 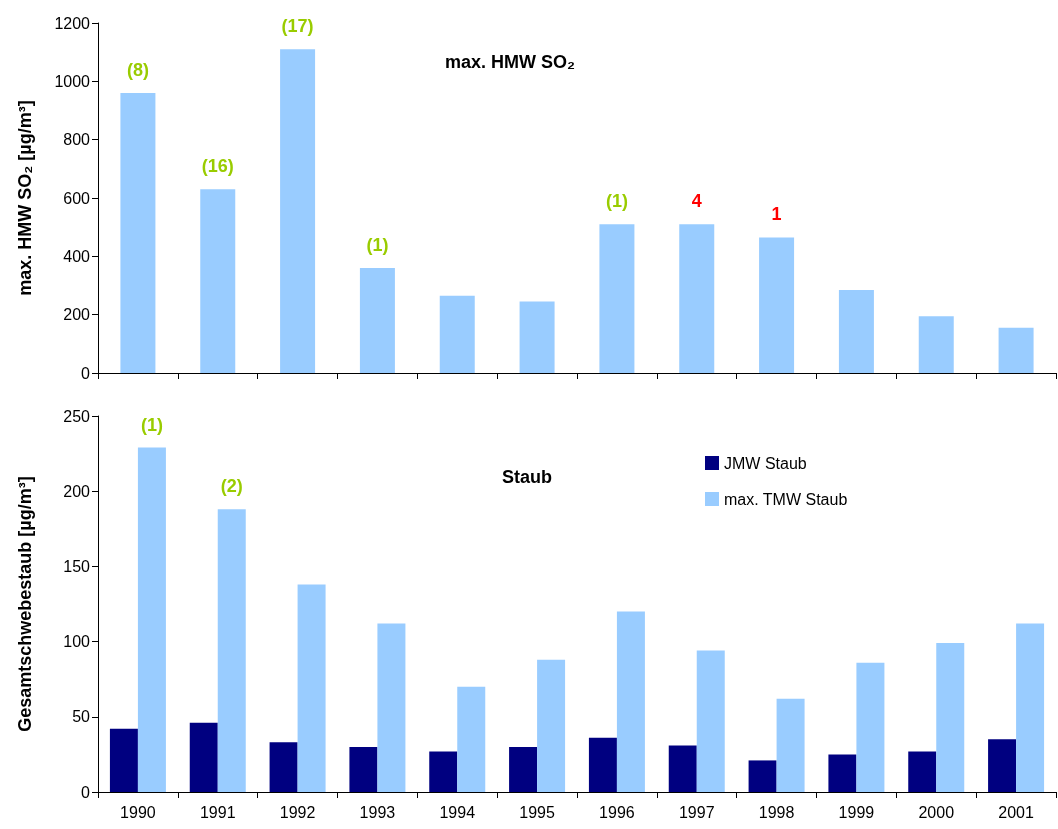 What do you see at coordinates (77, 416) in the screenshot?
I see `y-tick-label: 250` at bounding box center [77, 416].